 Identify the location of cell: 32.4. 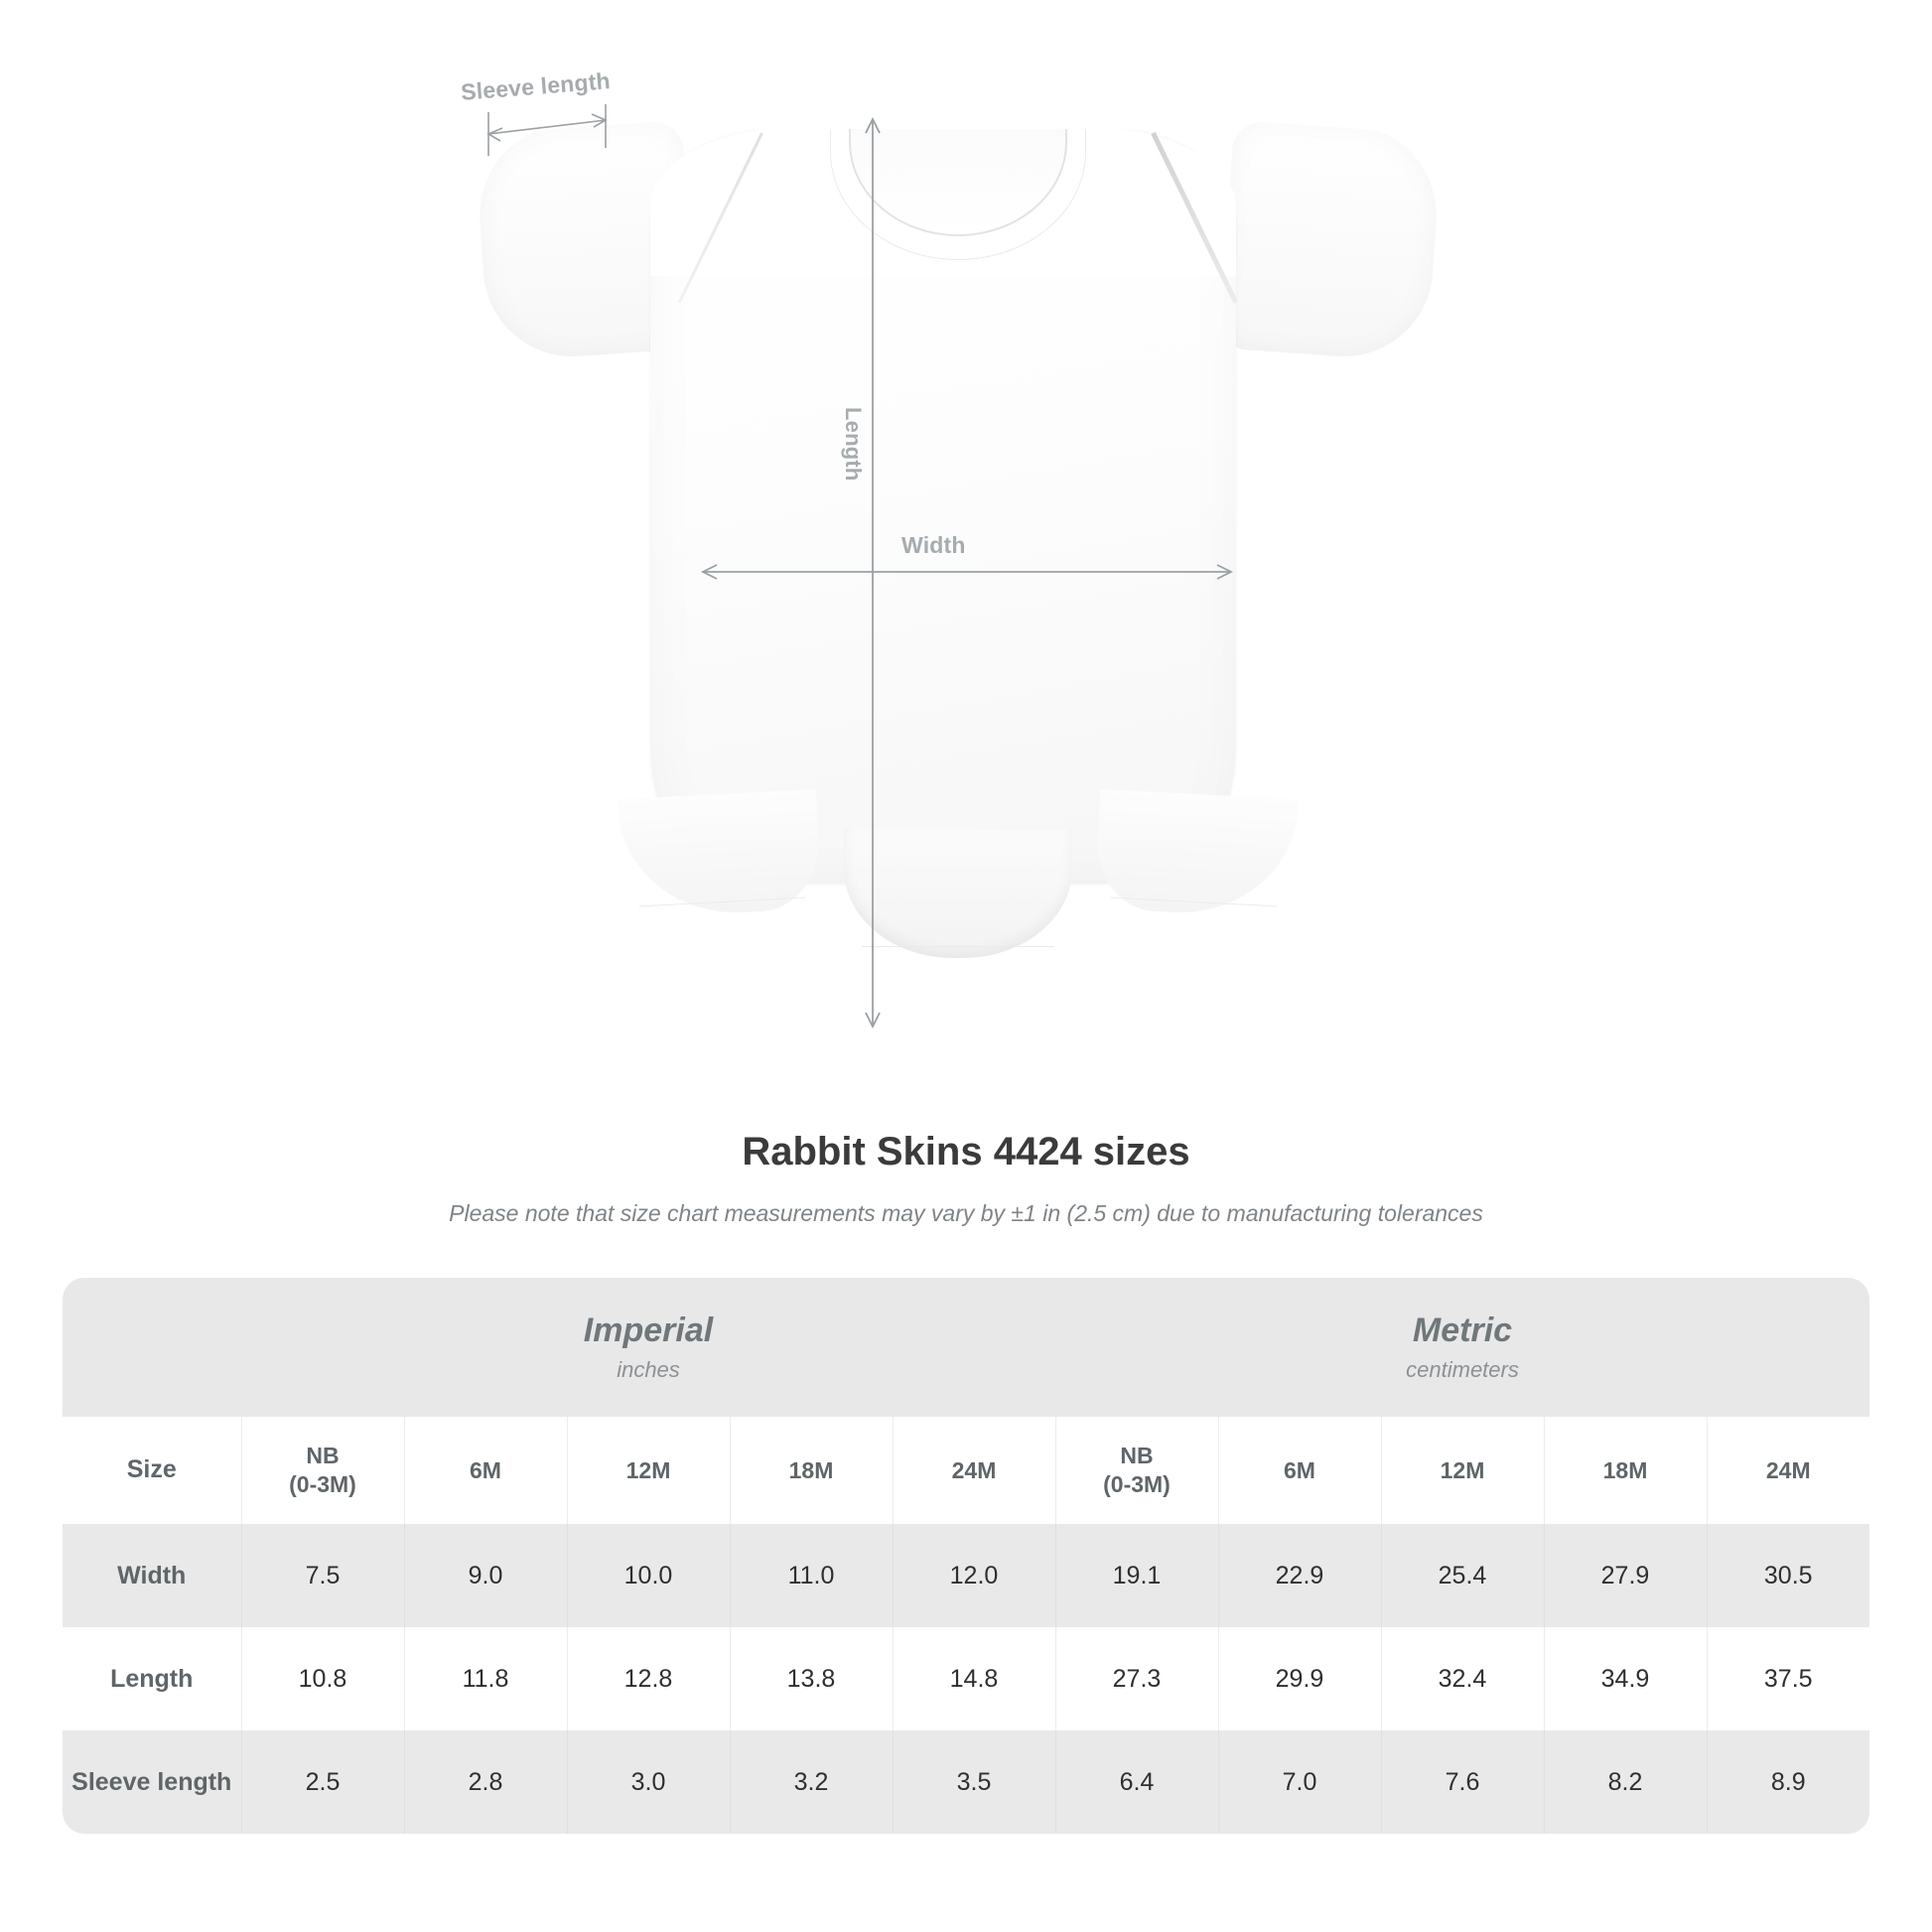
(1463, 1679).